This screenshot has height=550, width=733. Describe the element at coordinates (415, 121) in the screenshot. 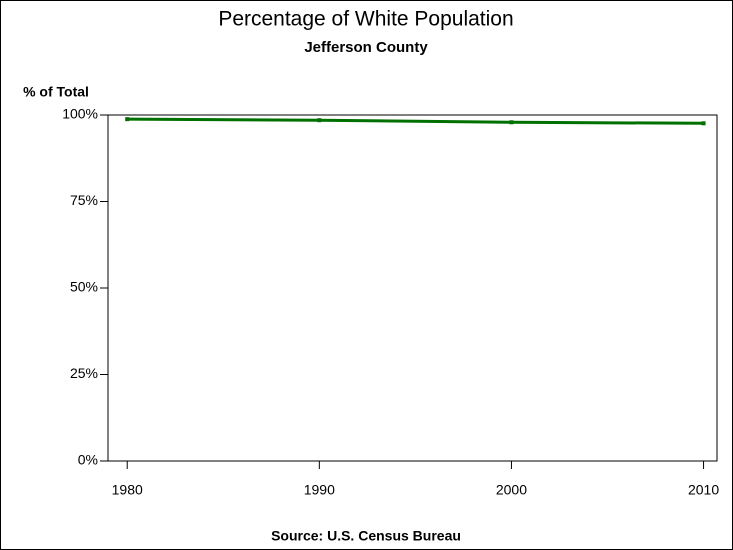

I see `data-line` at that location.